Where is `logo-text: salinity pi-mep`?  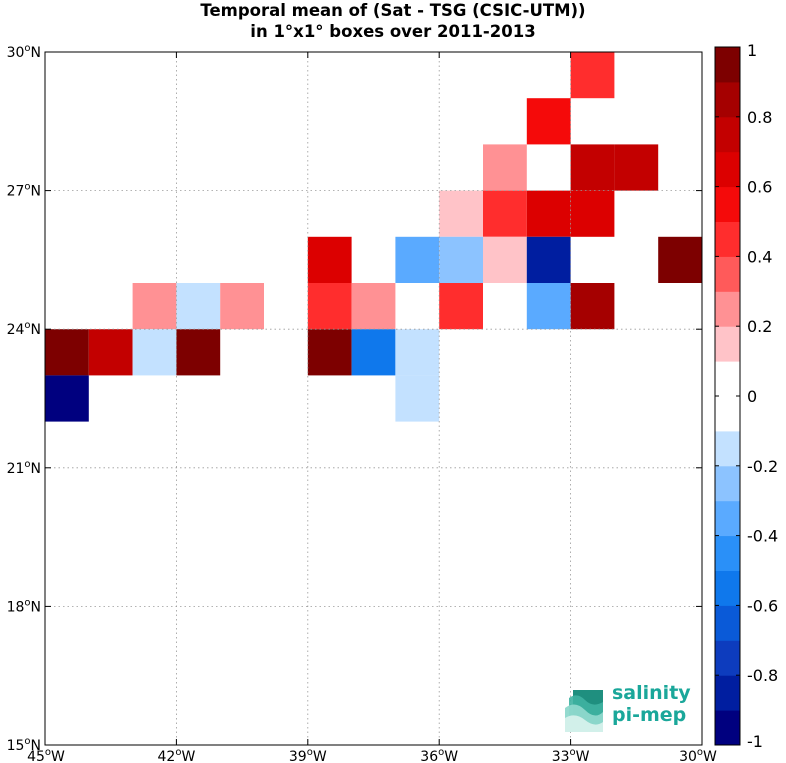
logo-text: salinity pi-mep is located at coordinates (651, 704).